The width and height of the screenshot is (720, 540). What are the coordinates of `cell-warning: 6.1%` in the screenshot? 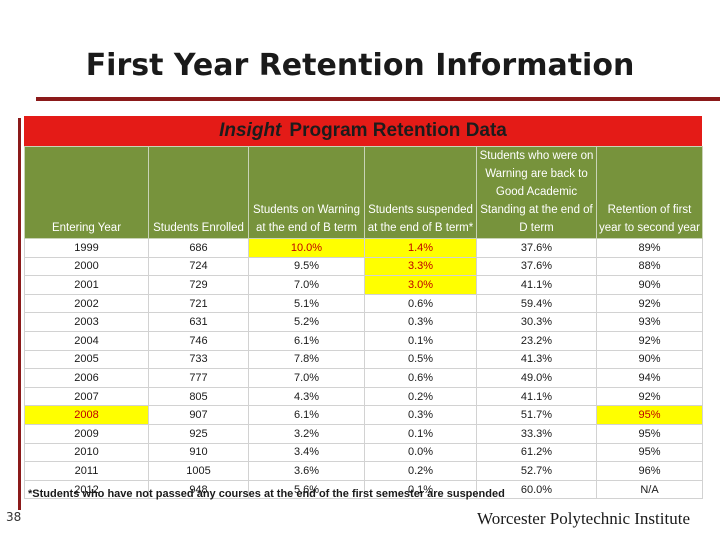 It's located at (306, 340).